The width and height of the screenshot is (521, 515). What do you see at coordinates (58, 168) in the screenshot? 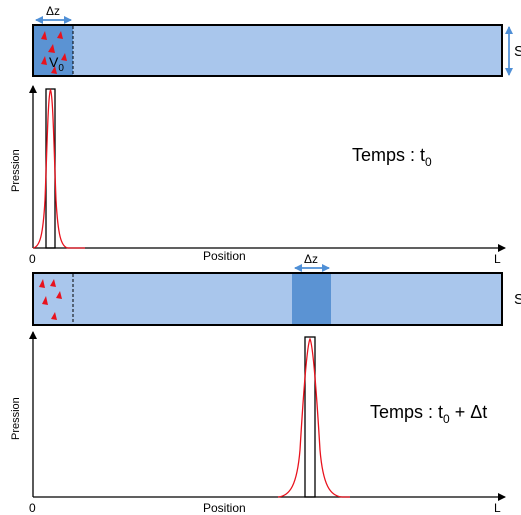
I see `gaussian-curve-top` at bounding box center [58, 168].